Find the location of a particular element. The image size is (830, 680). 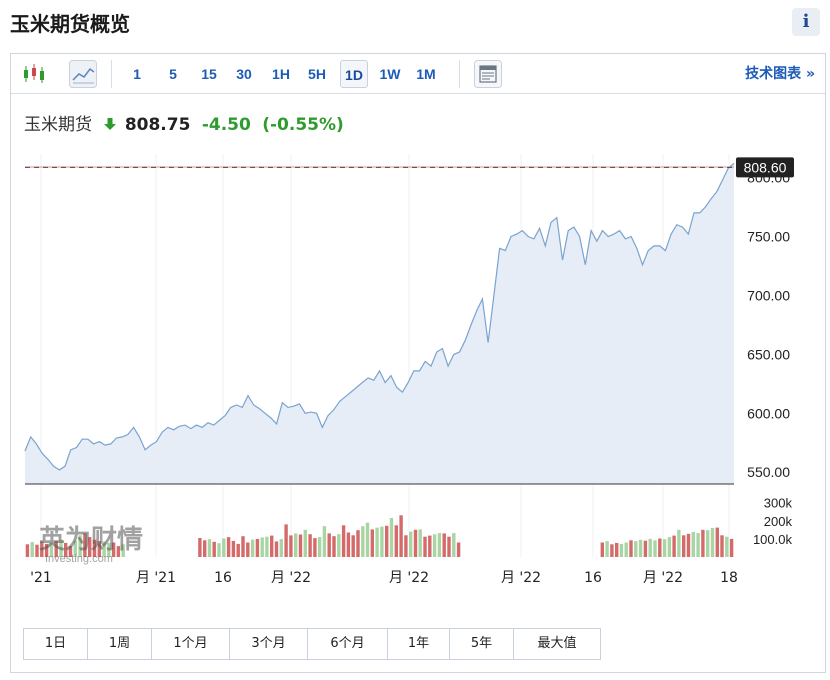

range-6m-button: 6个月 is located at coordinates (348, 644).